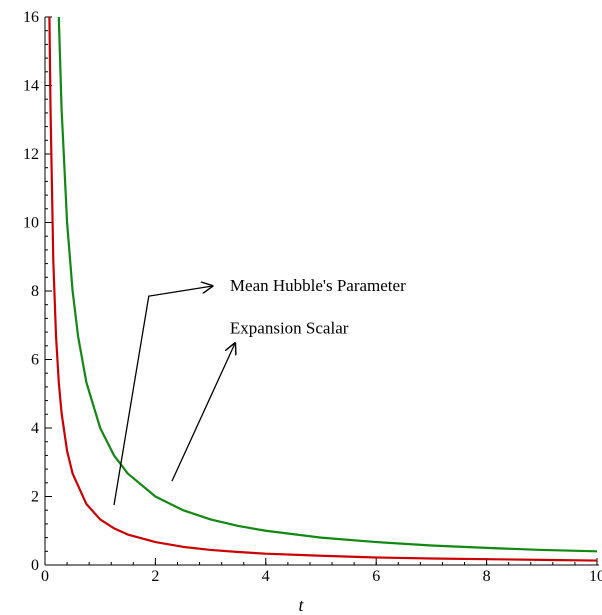 Image resolution: width=602 pixels, height=615 pixels. What do you see at coordinates (595, 576) in the screenshot?
I see `x-tick-label: 10` at bounding box center [595, 576].